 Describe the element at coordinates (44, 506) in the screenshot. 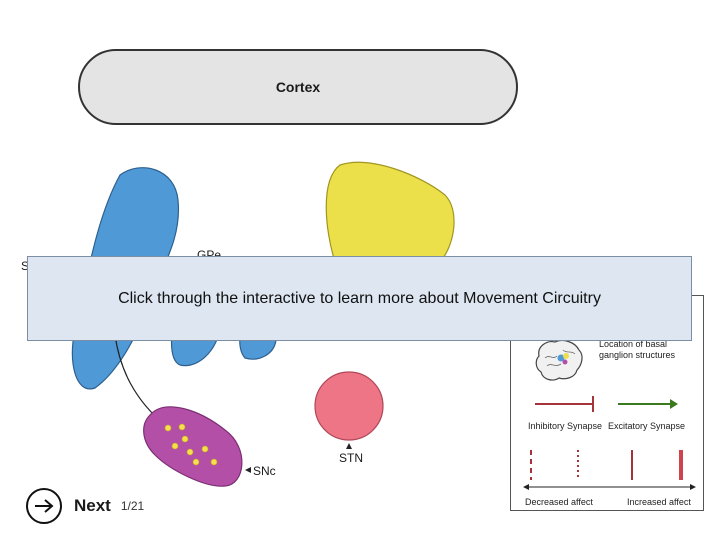

I see `arrow-right-circle-icon` at that location.